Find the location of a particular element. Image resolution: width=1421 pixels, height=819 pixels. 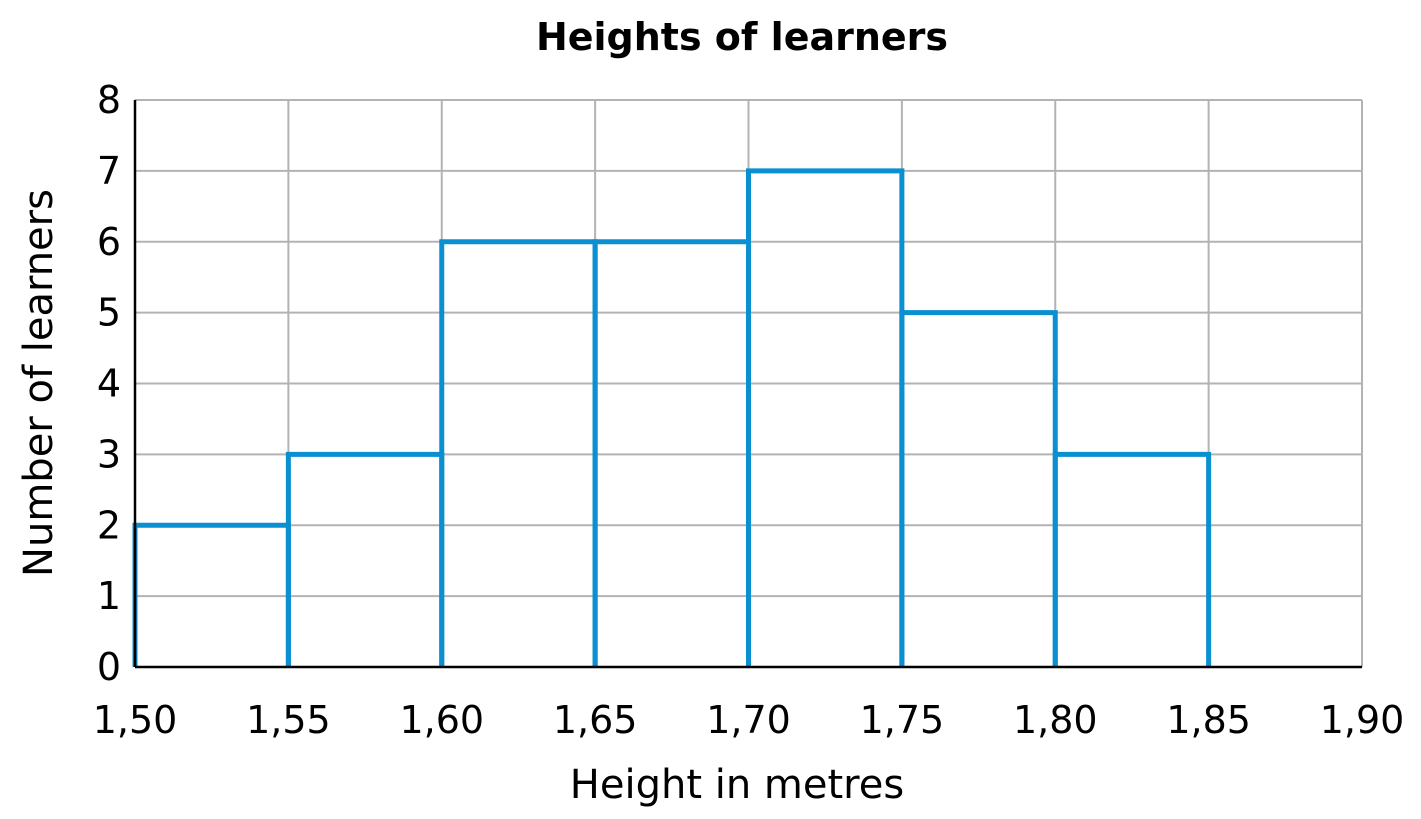

x-tick-label: 1,50 is located at coordinates (135, 720).